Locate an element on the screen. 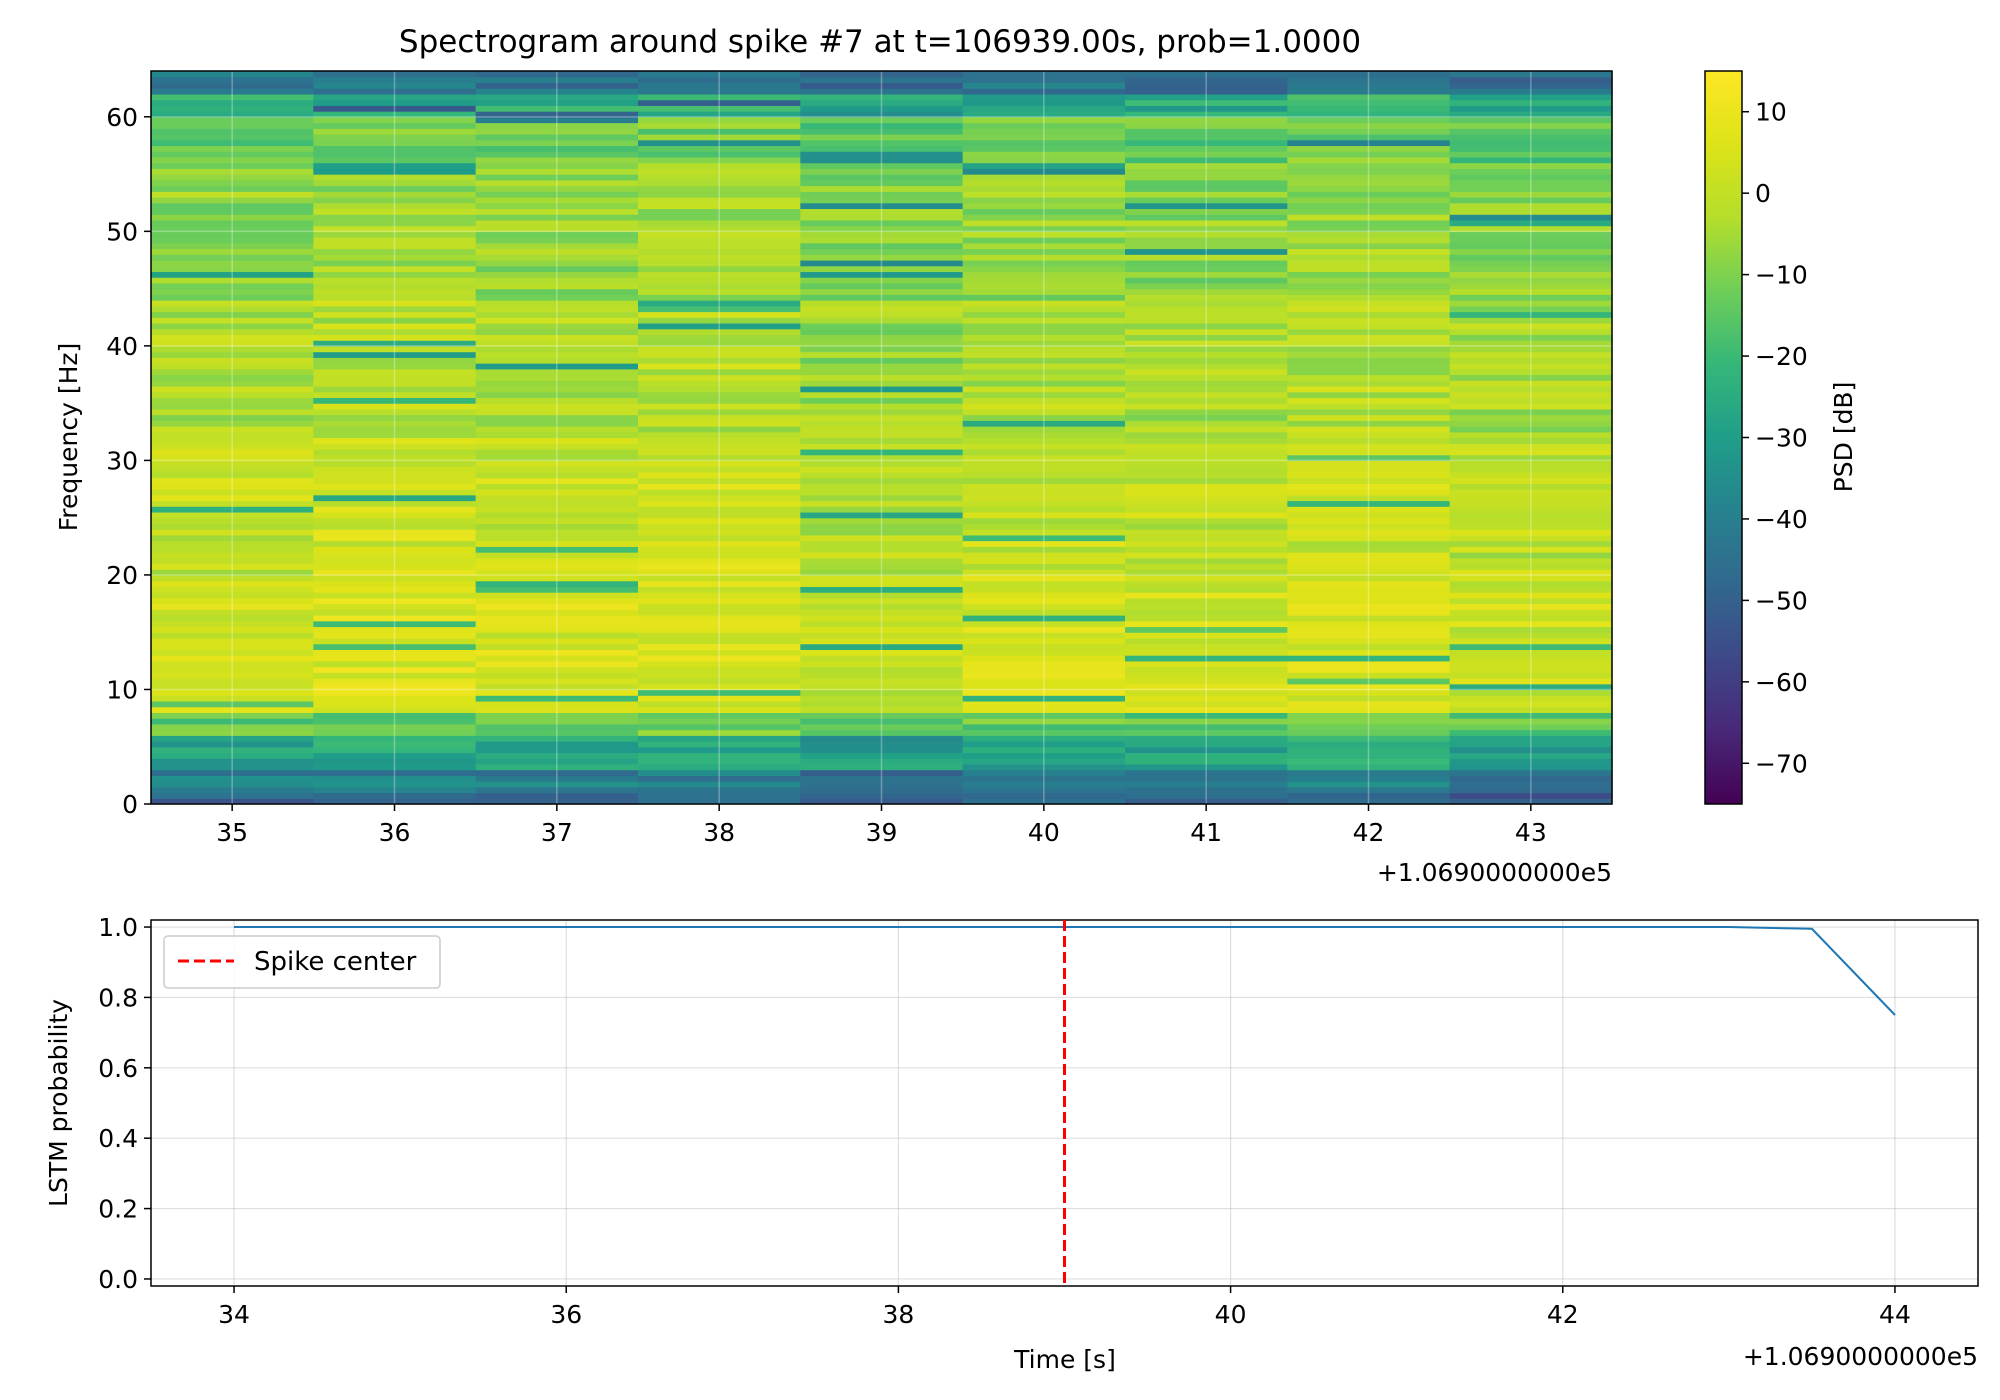 The width and height of the screenshot is (2000, 1400). probability-x-offset: +1.0690000000e5 is located at coordinates (1860, 1356).